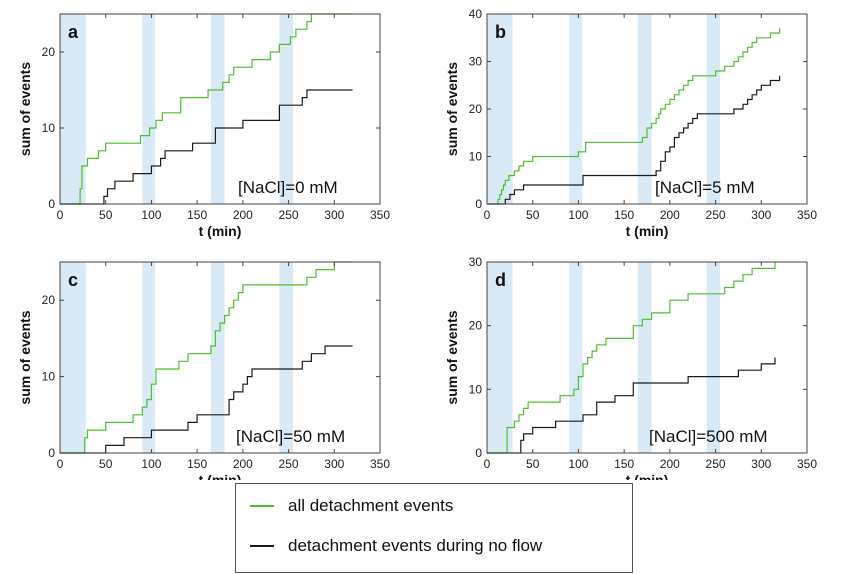 This screenshot has height=574, width=850. What do you see at coordinates (73, 32) in the screenshot?
I see `panel-label: a` at bounding box center [73, 32].